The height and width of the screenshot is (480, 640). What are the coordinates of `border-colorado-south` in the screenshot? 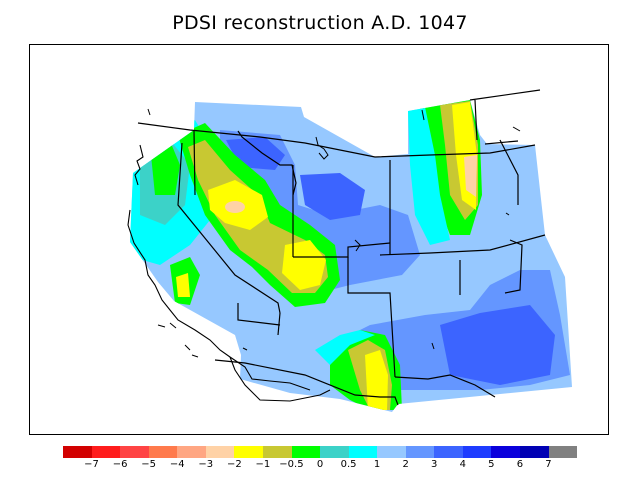 It's located at (371, 317).